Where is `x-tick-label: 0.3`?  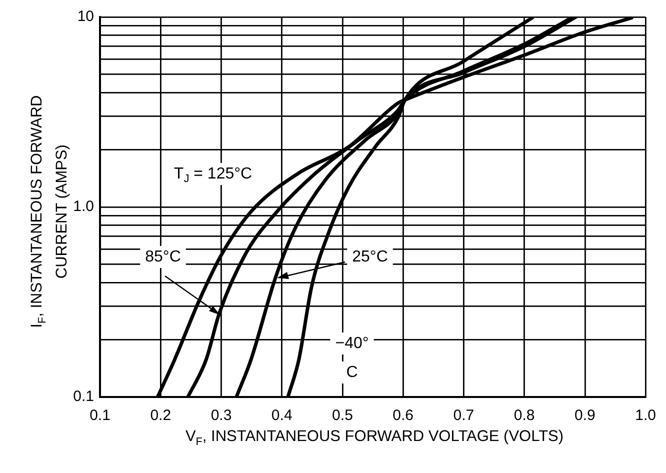 x-tick-label: 0.3 is located at coordinates (221, 415).